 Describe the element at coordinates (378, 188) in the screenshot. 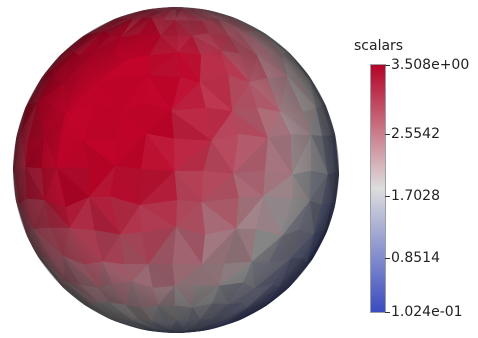

I see `colorbar-ramp` at that location.